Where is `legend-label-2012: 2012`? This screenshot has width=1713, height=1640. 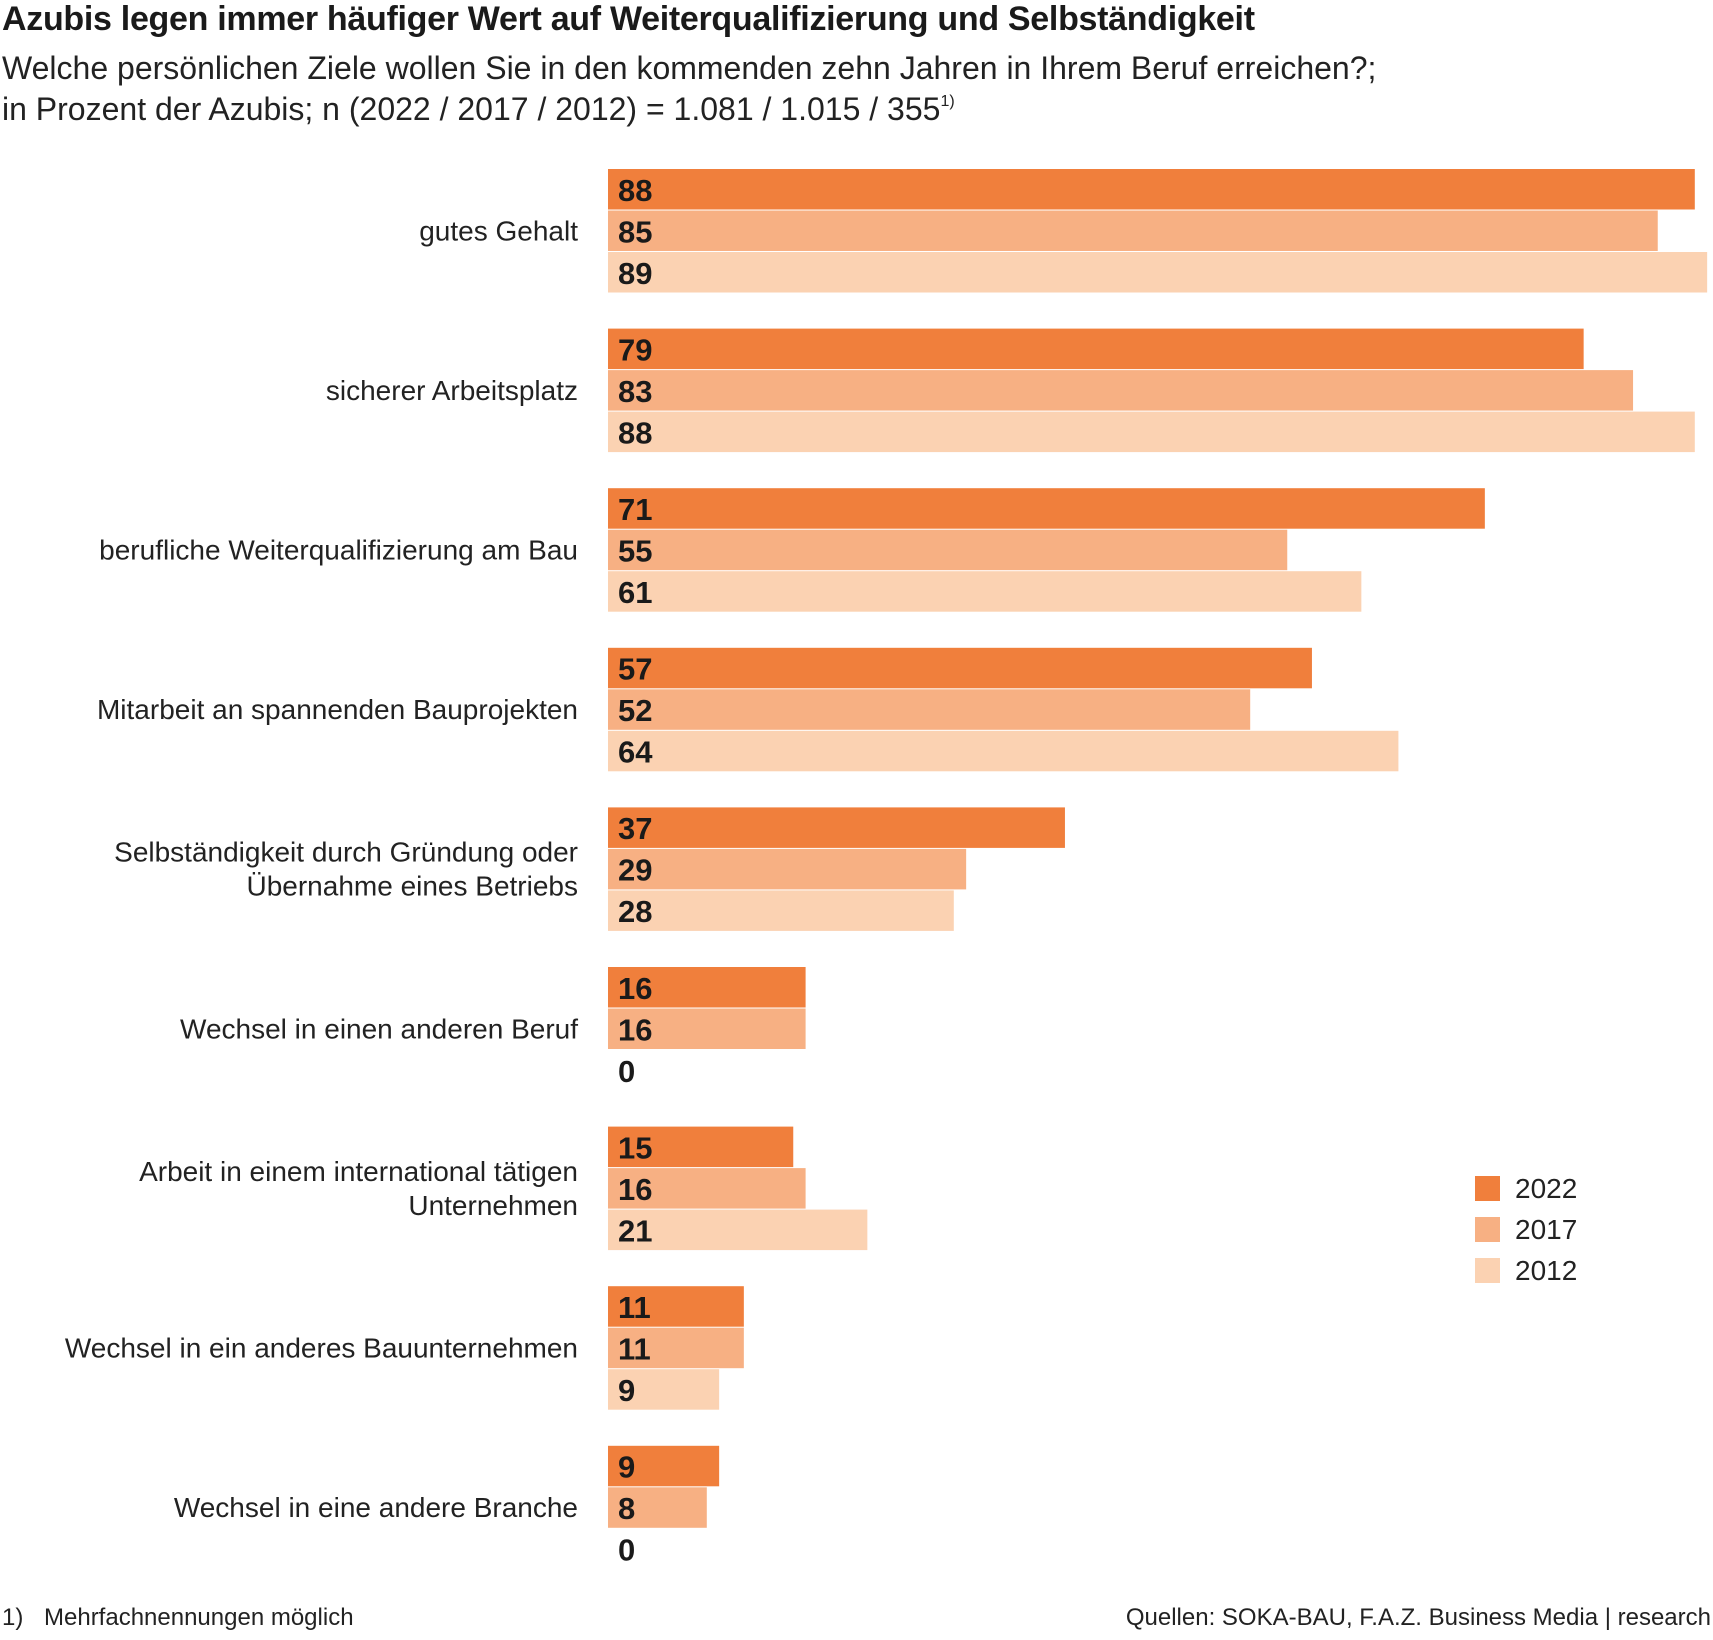 legend-label-2012: 2012 is located at coordinates (1546, 1270).